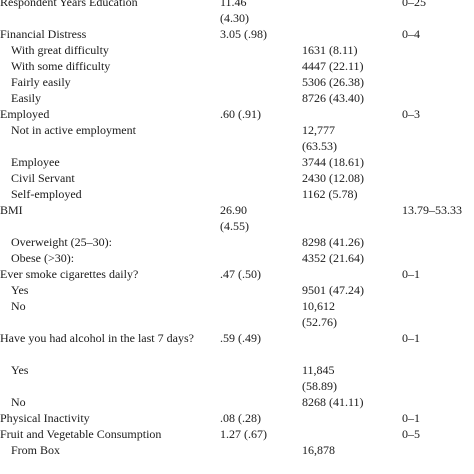 This screenshot has width=474, height=474. I want to click on table-row: Employed .60 (.91) 0–3, so click(237, 114).